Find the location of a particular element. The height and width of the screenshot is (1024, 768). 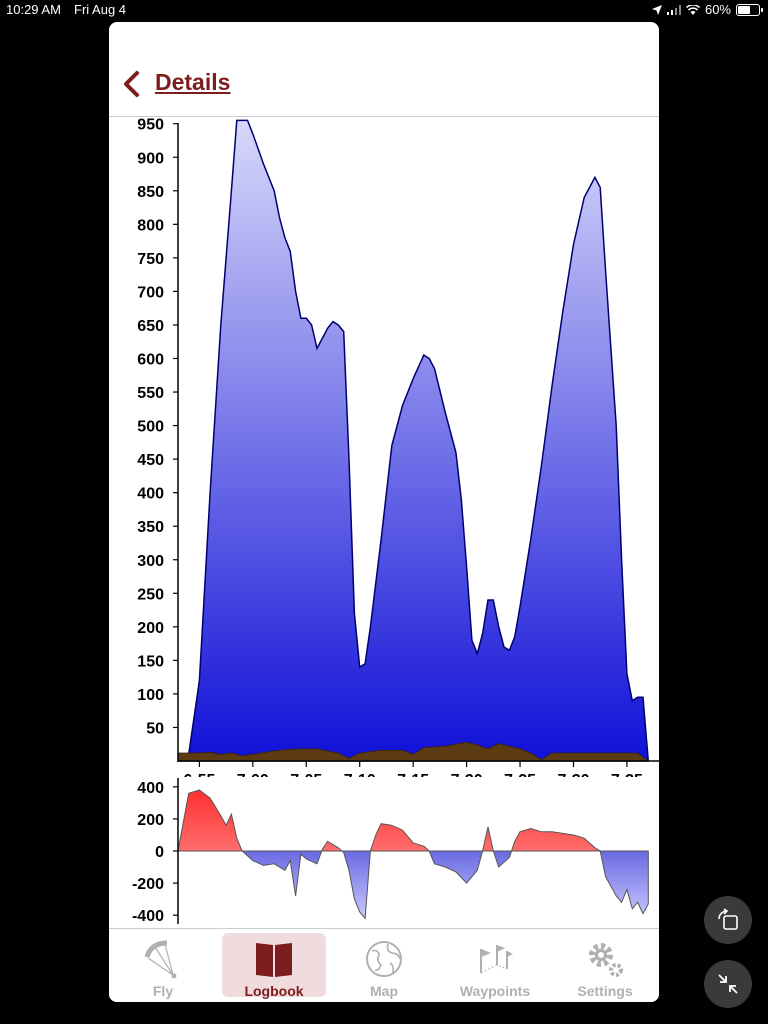

x-tick-label: 7:15 is located at coordinates (413, 774).